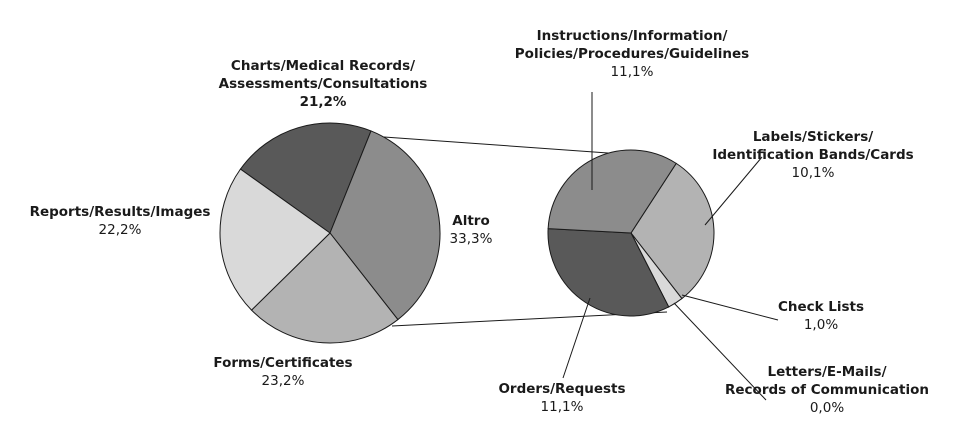 The height and width of the screenshot is (443, 975). What do you see at coordinates (470, 221) in the screenshot?
I see `main-slice-1-label-line: Altro` at bounding box center [470, 221].